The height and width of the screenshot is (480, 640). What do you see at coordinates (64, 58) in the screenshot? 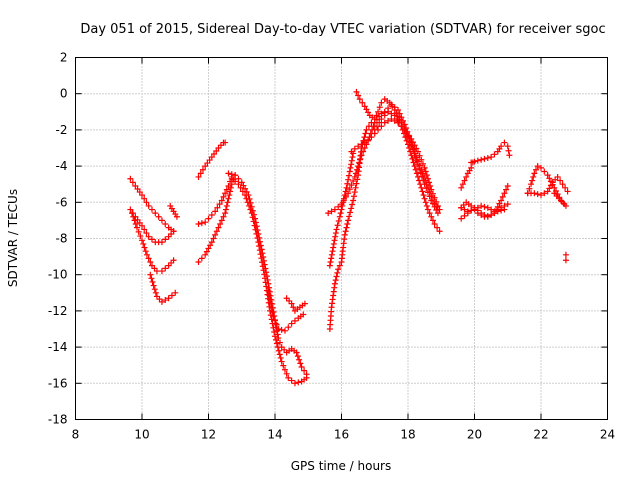
I see `y-tick-label: 2` at bounding box center [64, 58].